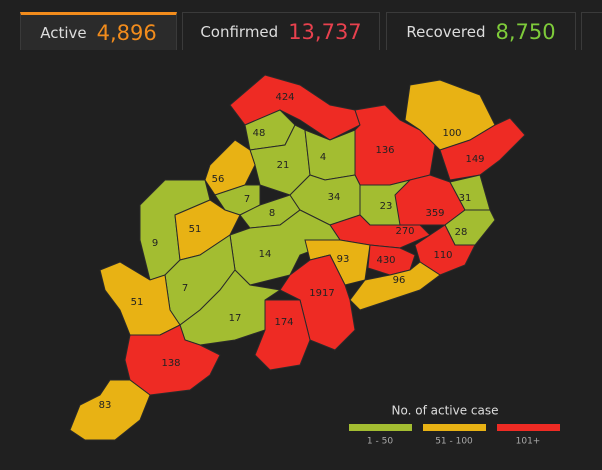 The image size is (602, 470). I want to click on district-label: 83, so click(105, 405).